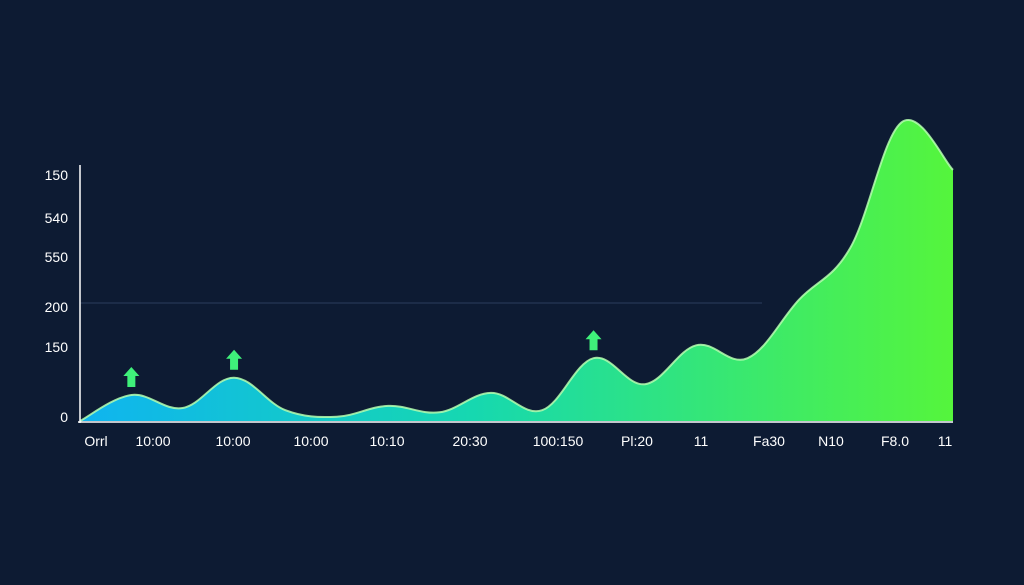 This screenshot has width=1024, height=585. What do you see at coordinates (64, 417) in the screenshot?
I see `y-tick-label: 0` at bounding box center [64, 417].